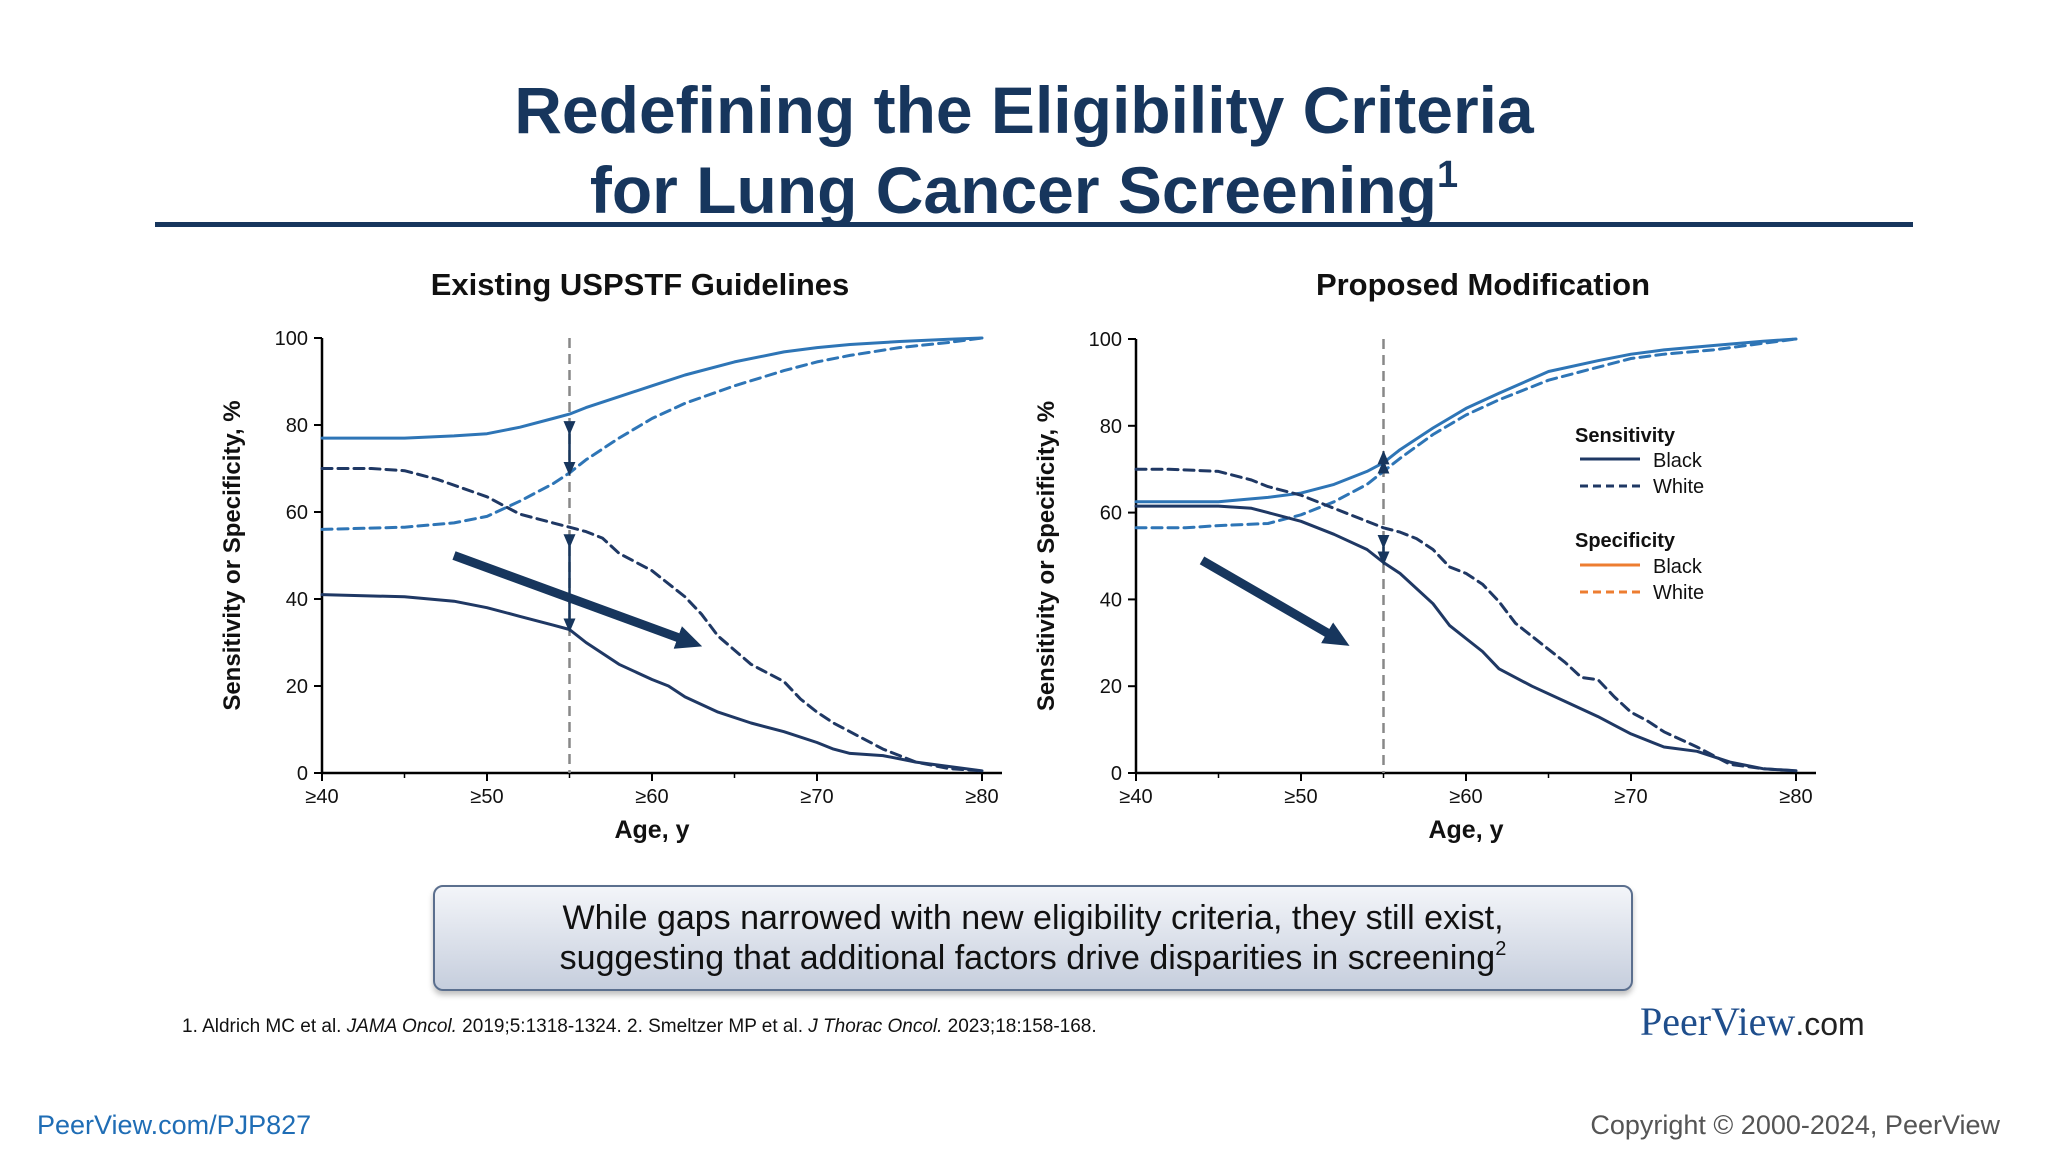 The width and height of the screenshot is (2048, 1152). Describe the element at coordinates (297, 513) in the screenshot. I see `chart-0-y-tick-label: 60` at that location.